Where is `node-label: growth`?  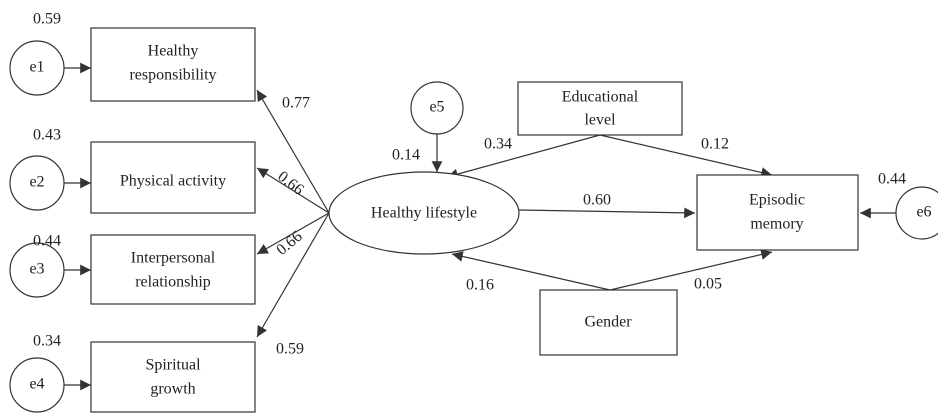
node-label: growth is located at coordinates (172, 389).